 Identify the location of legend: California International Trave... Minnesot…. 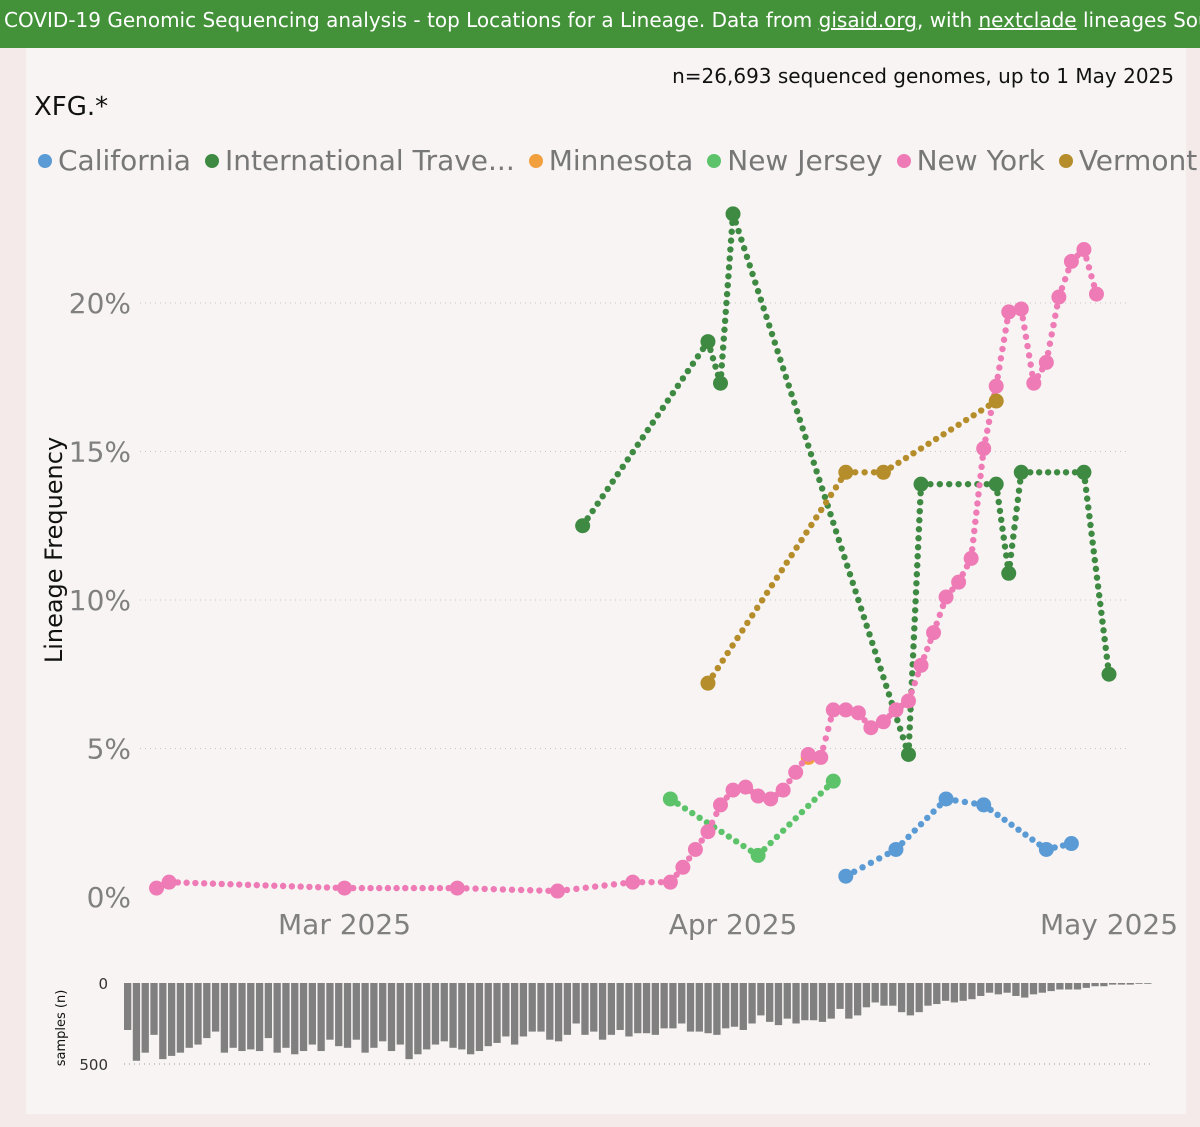
(619, 160).